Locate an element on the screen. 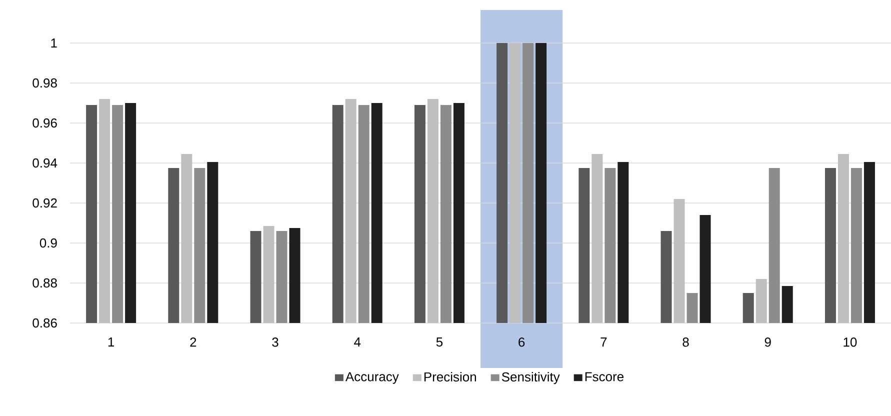 The width and height of the screenshot is (891, 416). x-tick-label: 6 is located at coordinates (521, 342).